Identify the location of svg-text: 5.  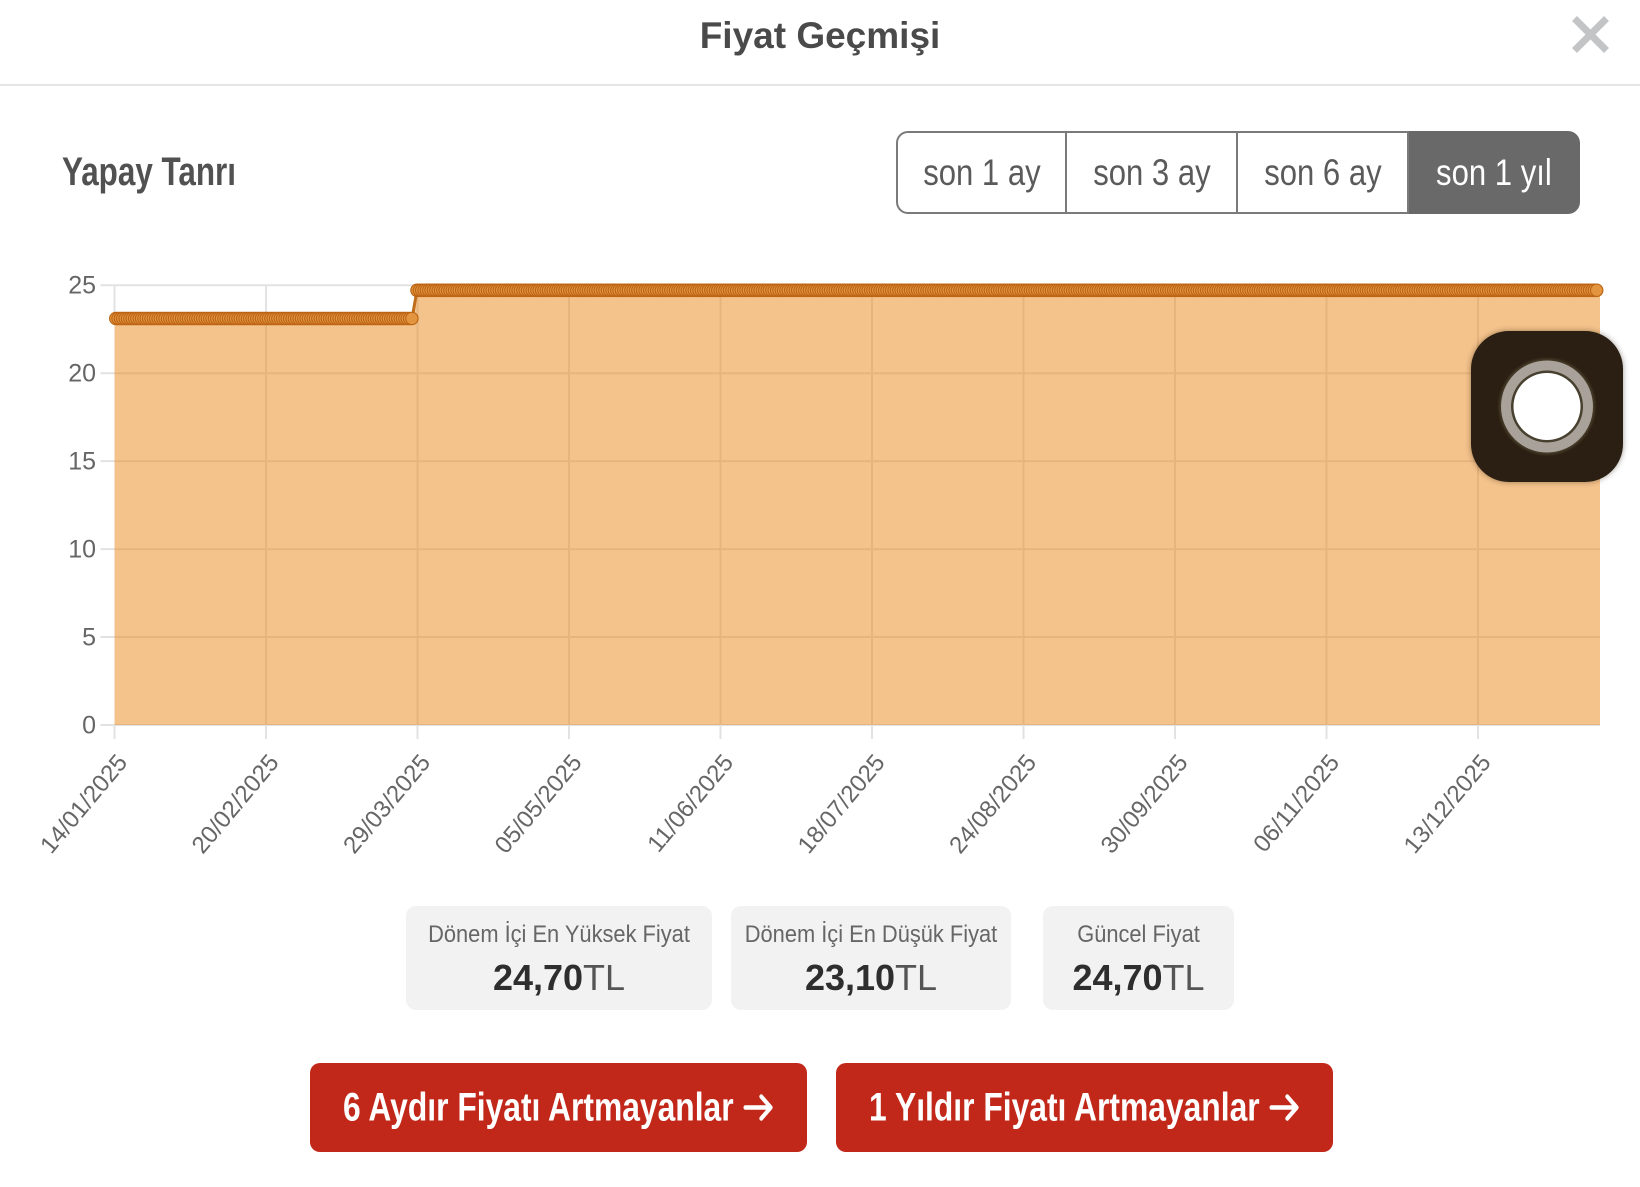
(89, 638).